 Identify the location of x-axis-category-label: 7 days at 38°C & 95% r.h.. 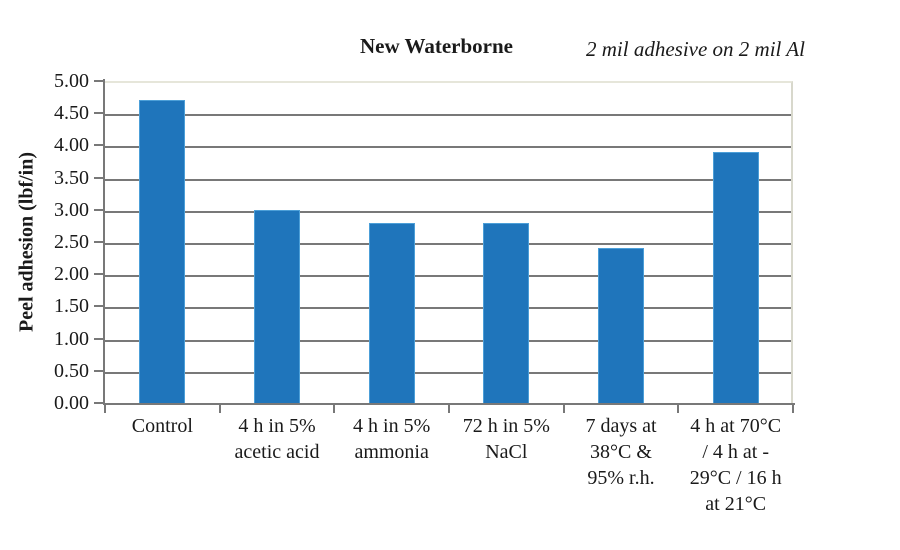
(621, 452).